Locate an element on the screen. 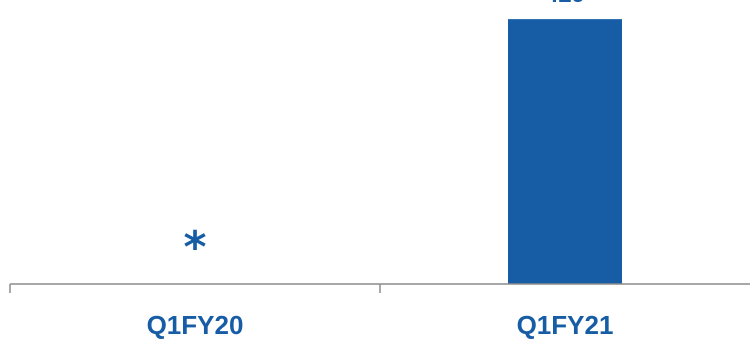  x-axis-ticks is located at coordinates (195, 288).